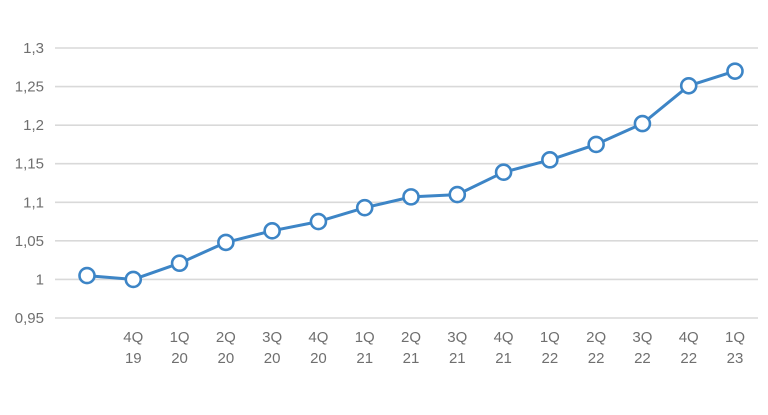  What do you see at coordinates (226, 348) in the screenshot?
I see `x-tick-label: 2Q 20` at bounding box center [226, 348].